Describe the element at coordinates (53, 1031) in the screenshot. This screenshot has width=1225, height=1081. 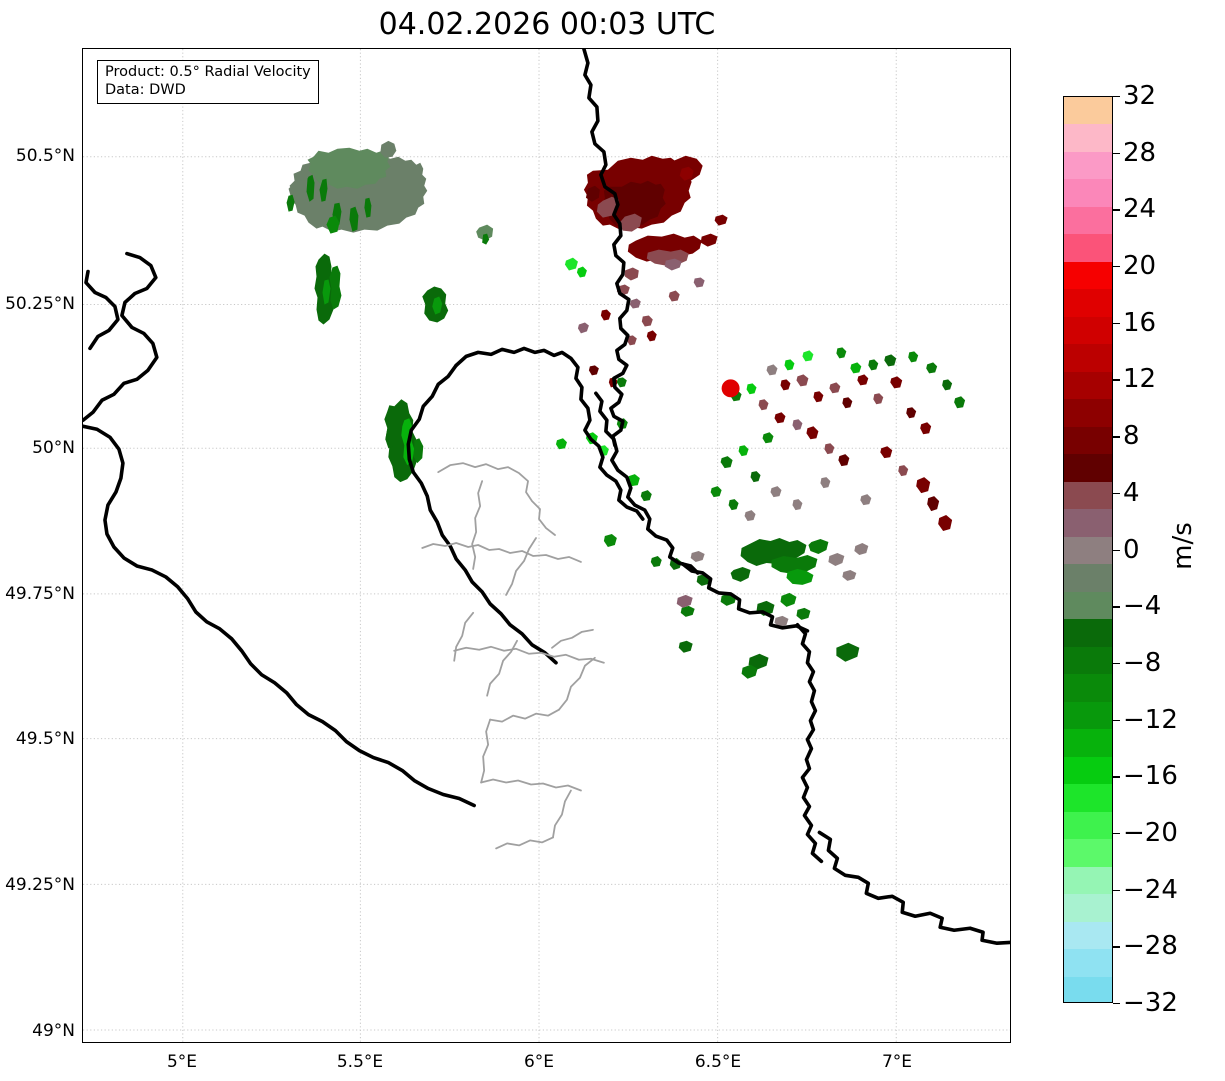
I see `y-tick-label: 49°N` at that location.